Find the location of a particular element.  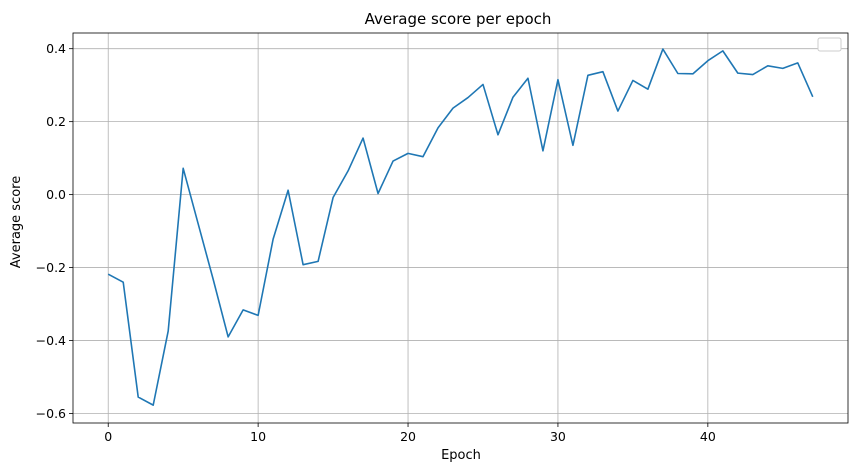

y-tick-label: 0.2 is located at coordinates (56, 121).